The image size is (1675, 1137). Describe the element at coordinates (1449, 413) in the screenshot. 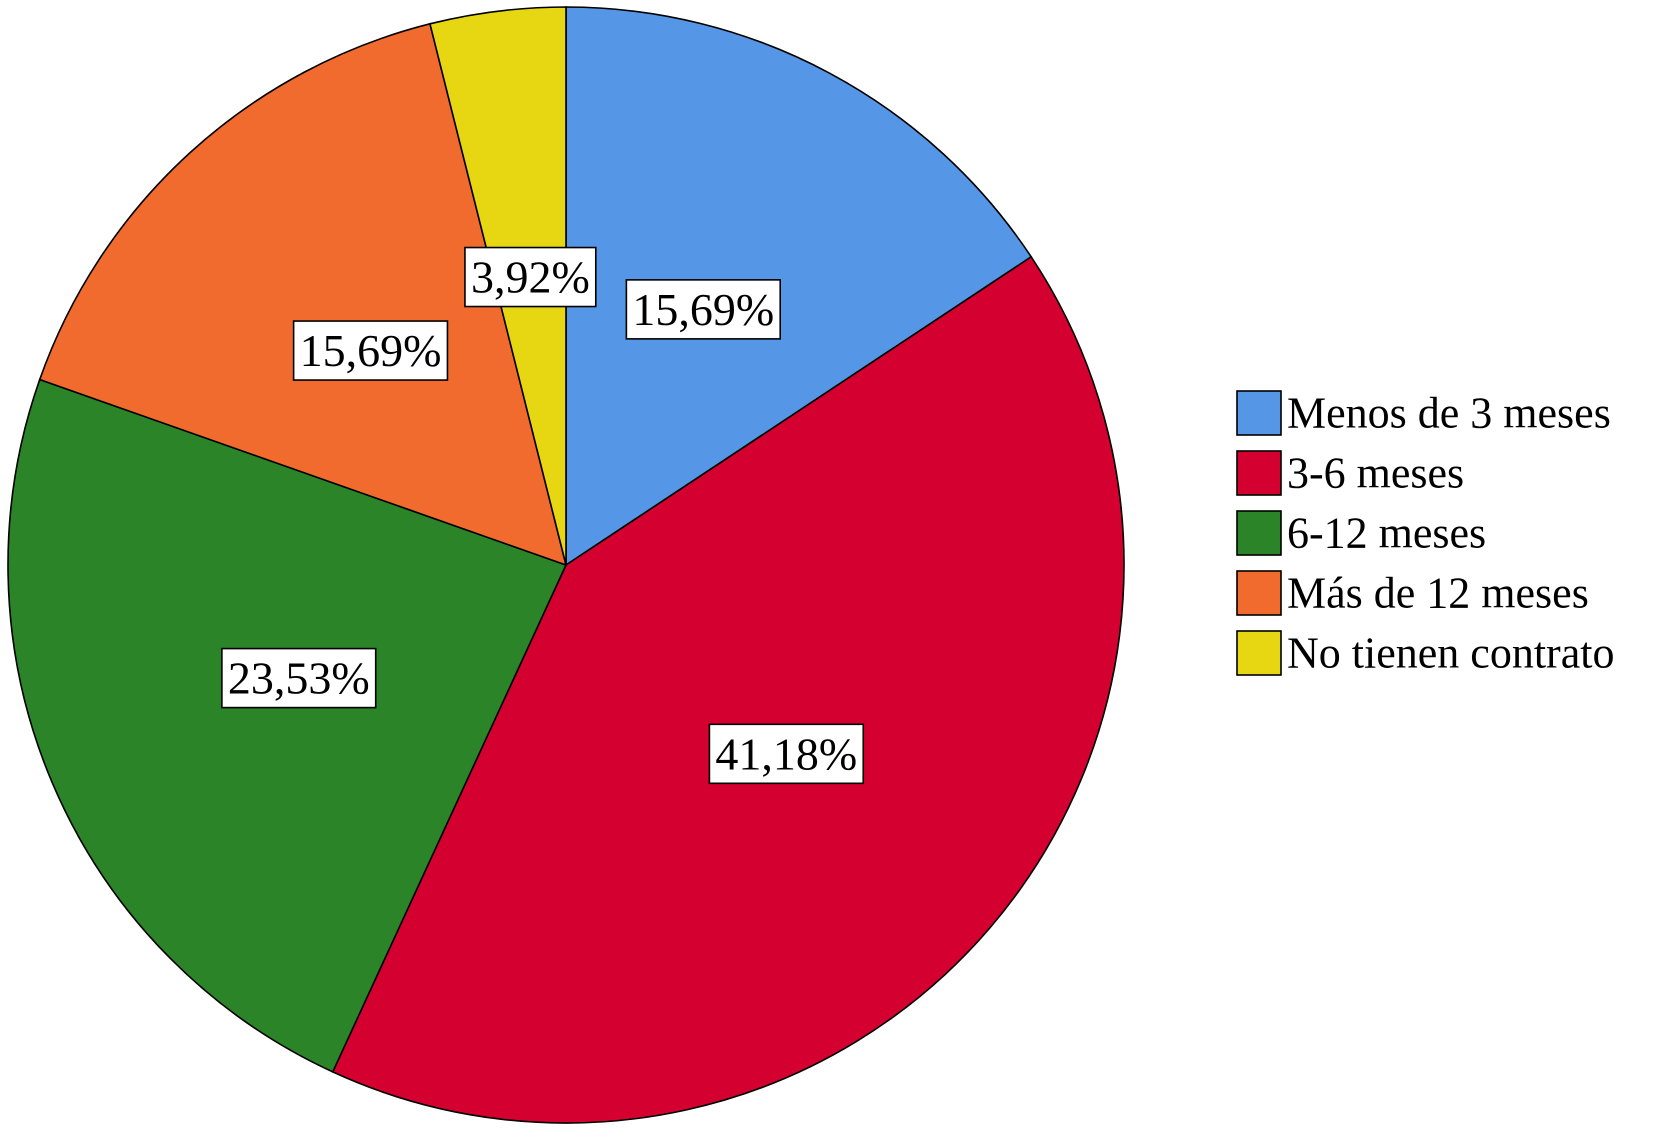

I see `legend-label: Menos de 3 meses` at that location.